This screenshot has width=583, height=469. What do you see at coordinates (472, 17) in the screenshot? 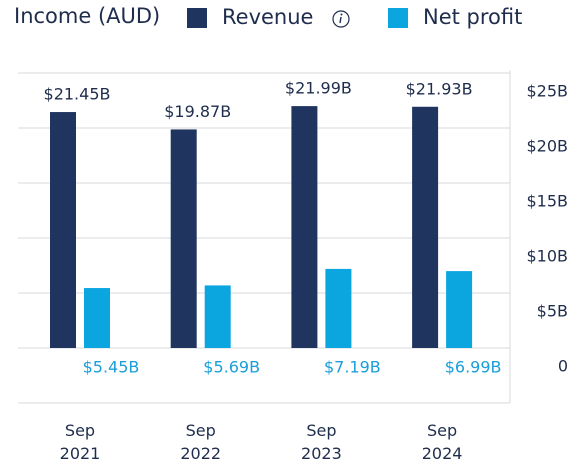
I see `legend-label: Net profit` at bounding box center [472, 17].